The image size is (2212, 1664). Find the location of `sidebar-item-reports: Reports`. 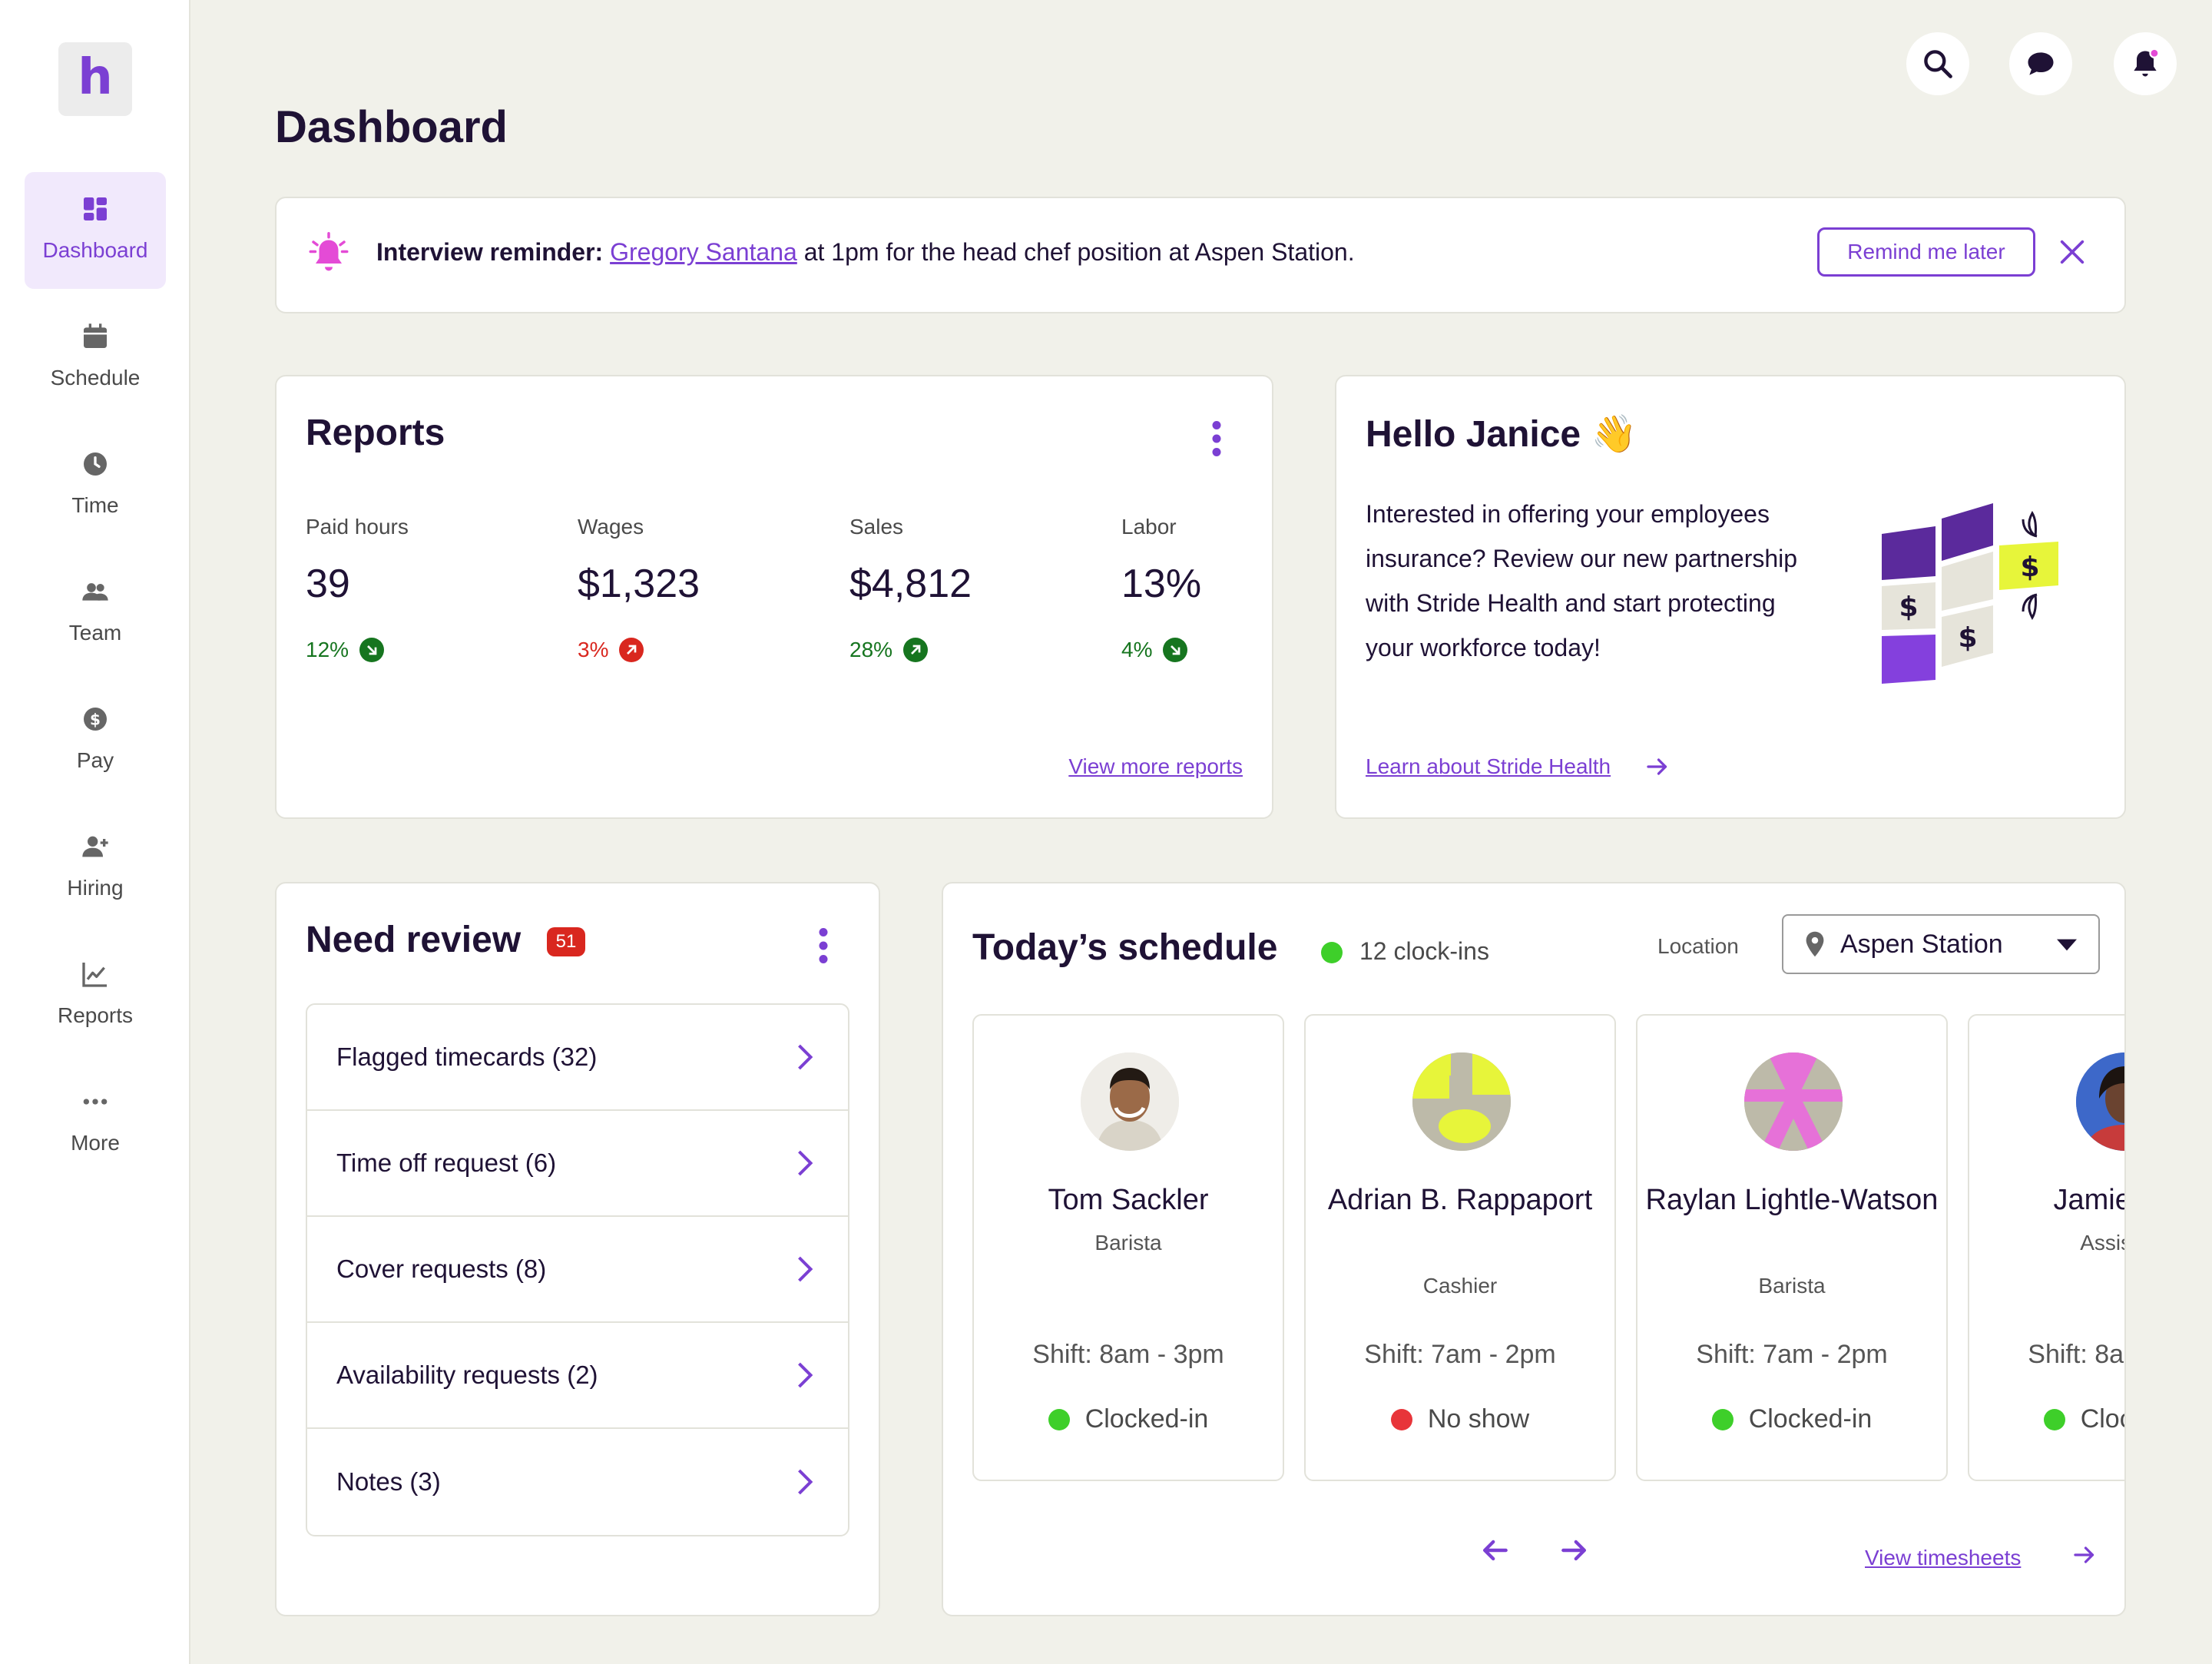

sidebar-item-reports: Reports is located at coordinates (96, 995).